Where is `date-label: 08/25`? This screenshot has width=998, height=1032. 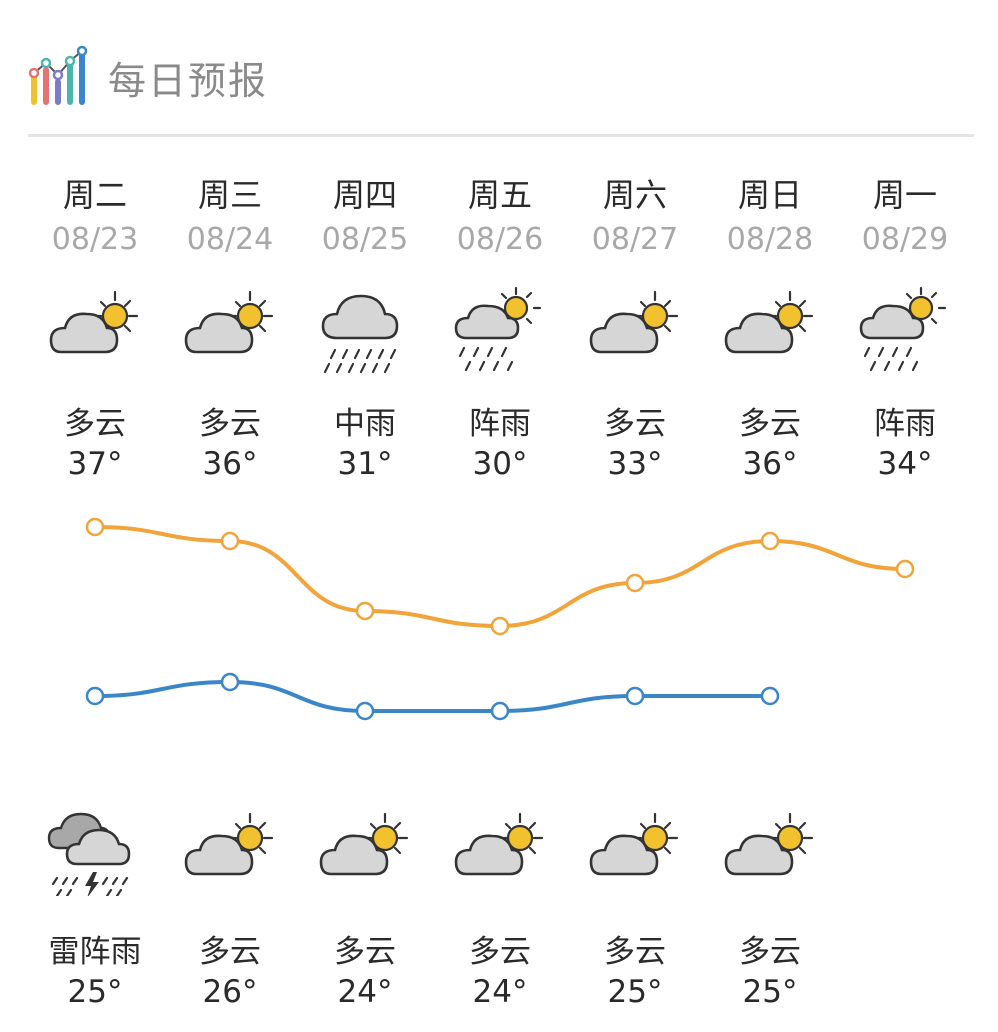
date-label: 08/25 is located at coordinates (365, 239).